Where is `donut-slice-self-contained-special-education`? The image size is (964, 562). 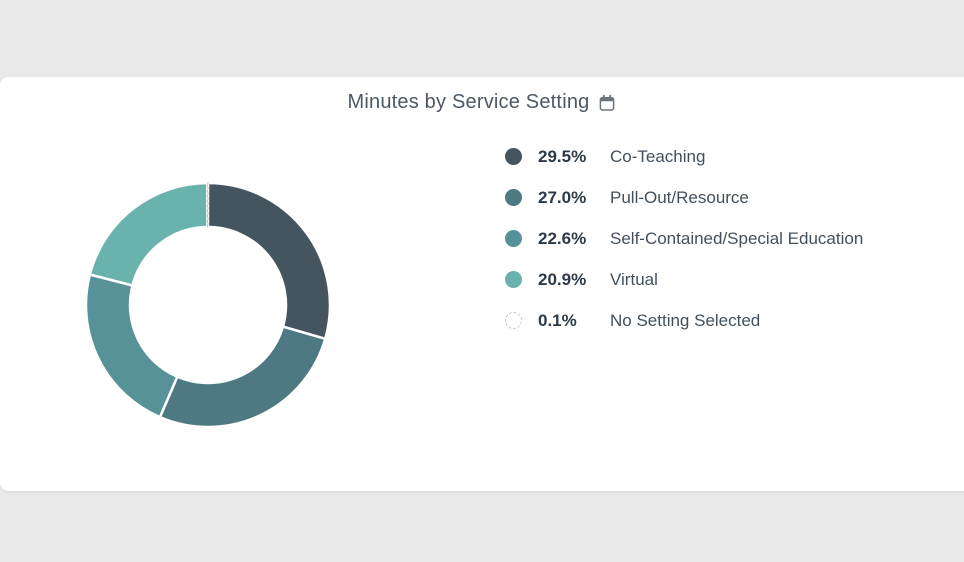 donut-slice-self-contained-special-education is located at coordinates (131, 346).